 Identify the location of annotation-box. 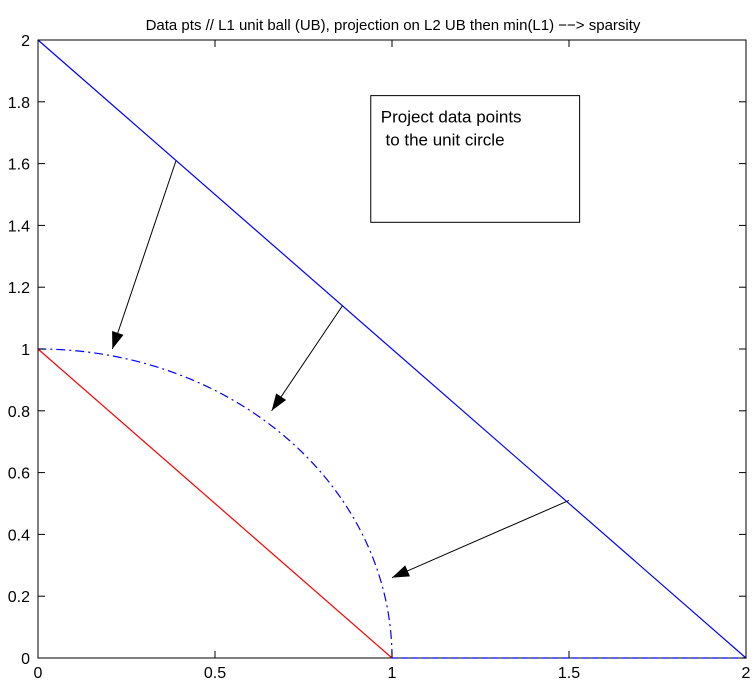
(475, 159).